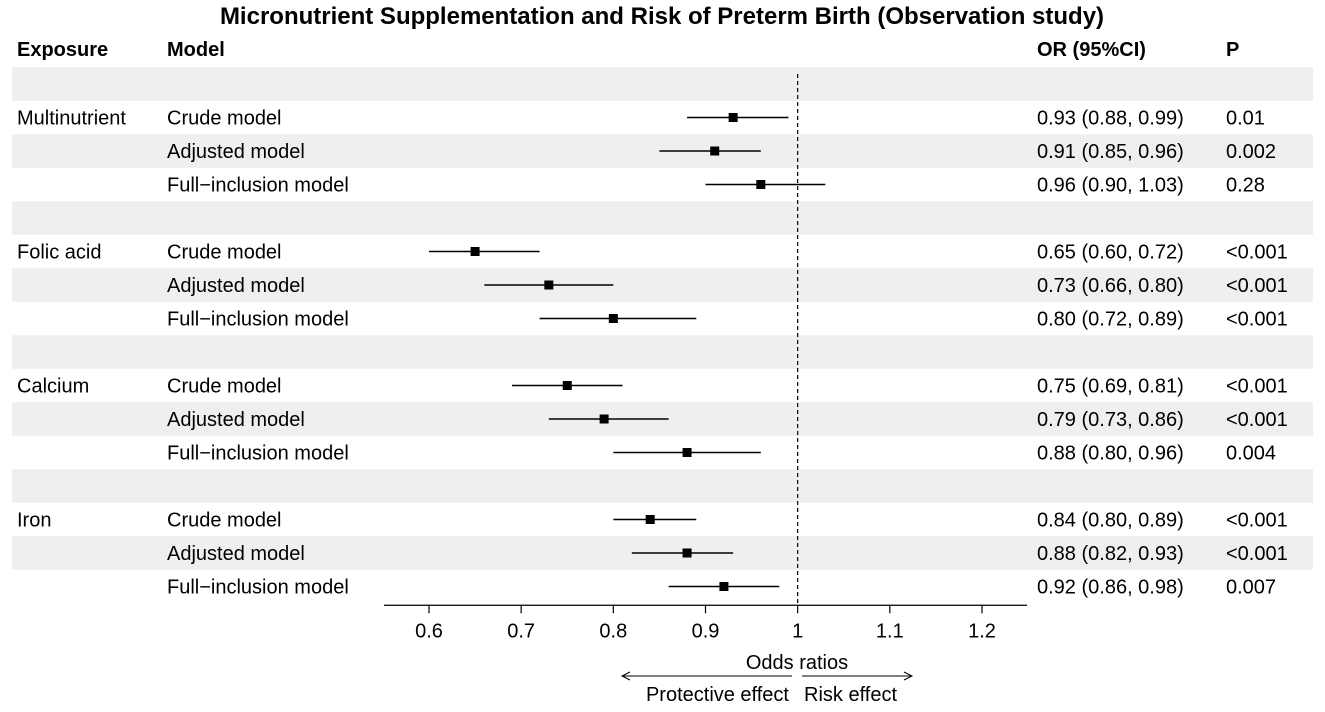 The height and width of the screenshot is (712, 1325). What do you see at coordinates (1245, 119) in the screenshot?
I see `p-value: 0.01` at bounding box center [1245, 119].